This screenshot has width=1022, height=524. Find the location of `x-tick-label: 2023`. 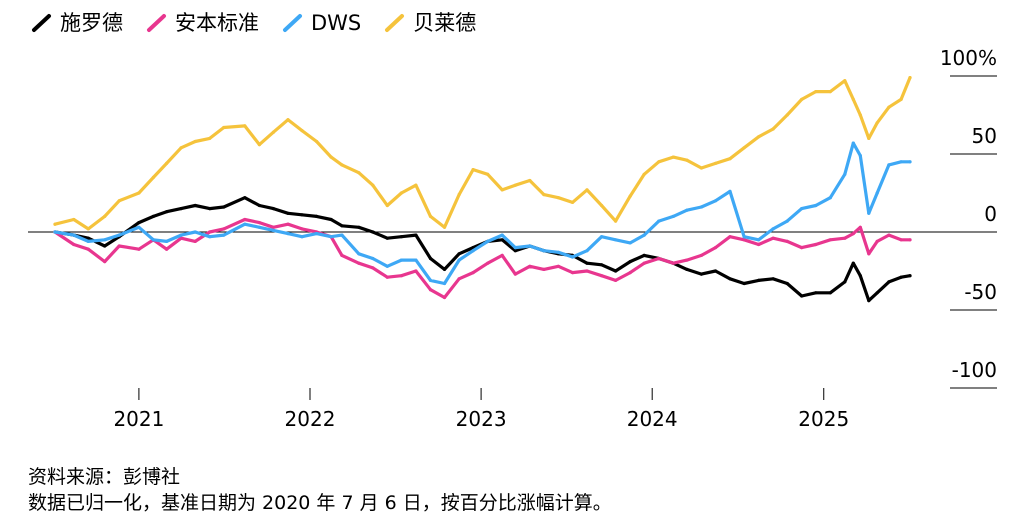

x-tick-label: 2023 is located at coordinates (481, 419).